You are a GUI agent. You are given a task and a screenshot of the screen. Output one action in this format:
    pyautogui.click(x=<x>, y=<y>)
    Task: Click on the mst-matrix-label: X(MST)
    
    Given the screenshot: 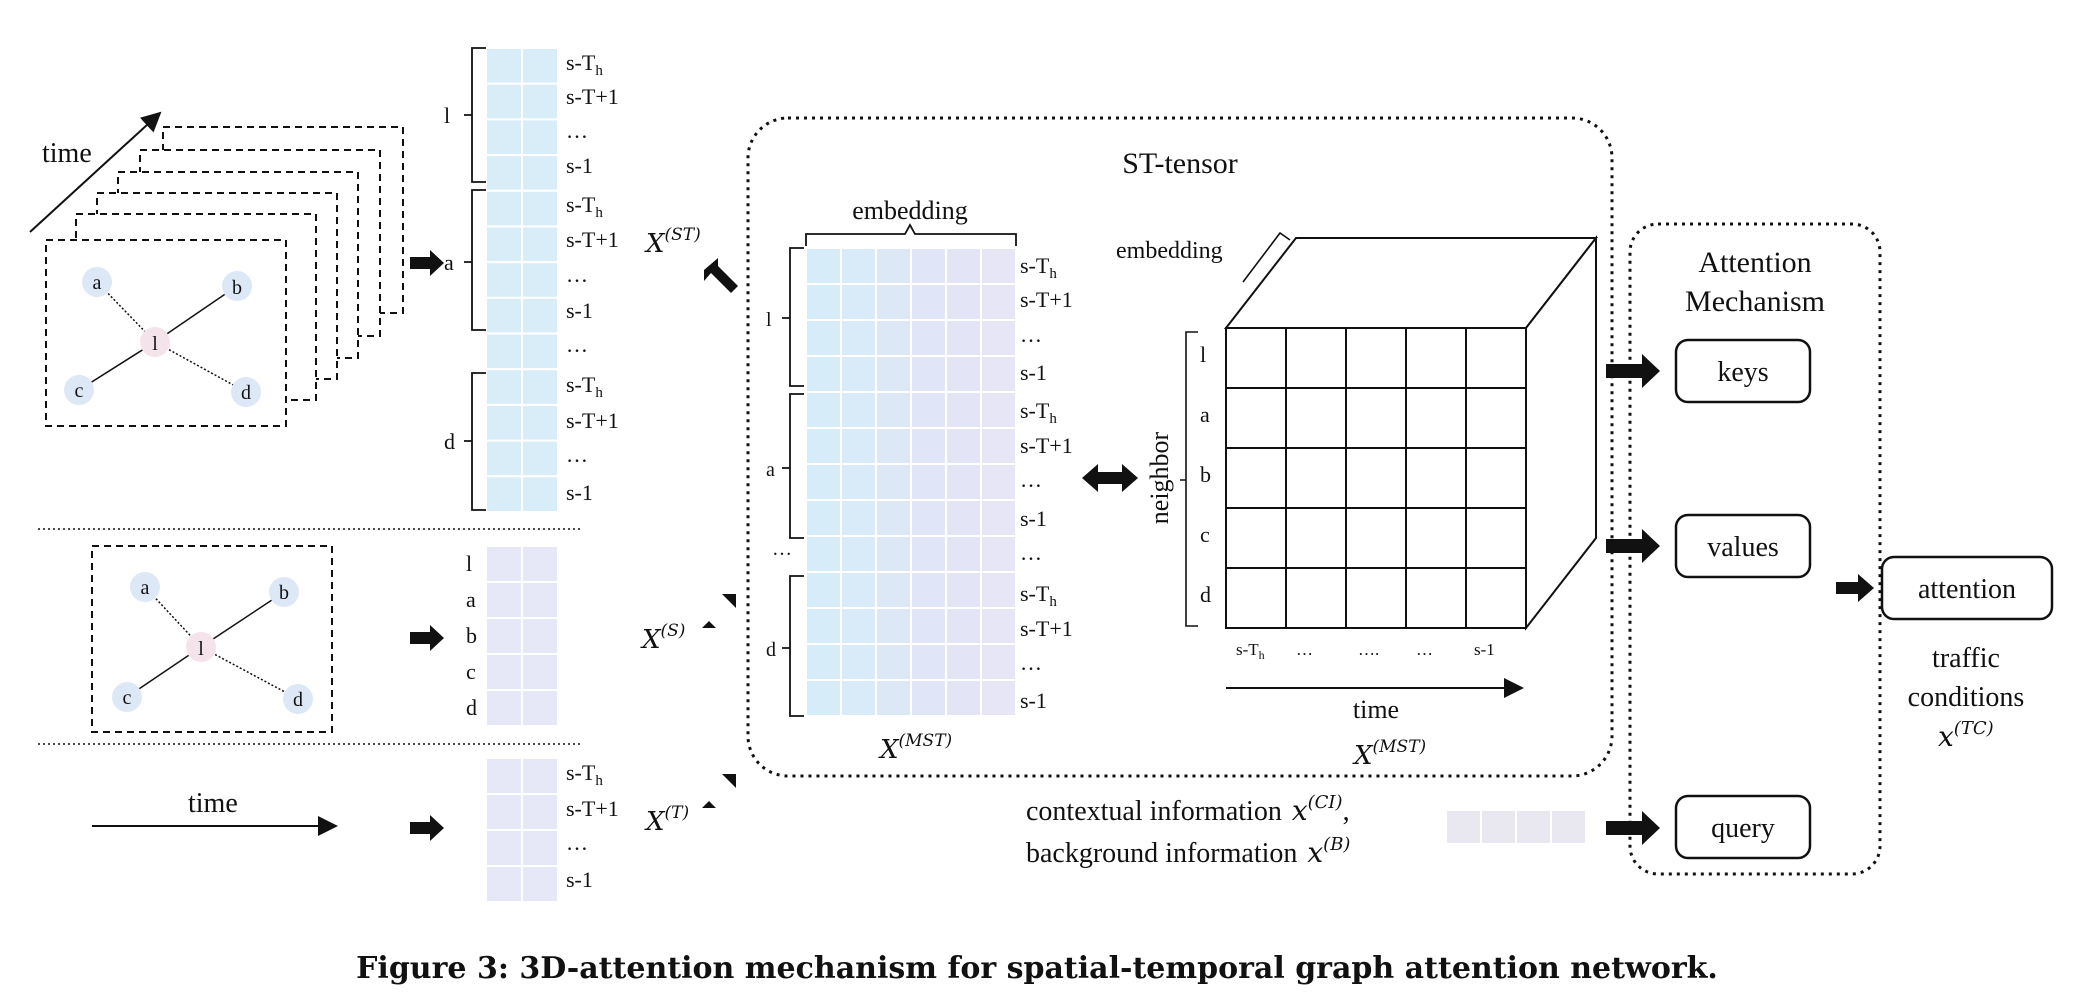 What is the action you would take?
    pyautogui.click(x=915, y=748)
    